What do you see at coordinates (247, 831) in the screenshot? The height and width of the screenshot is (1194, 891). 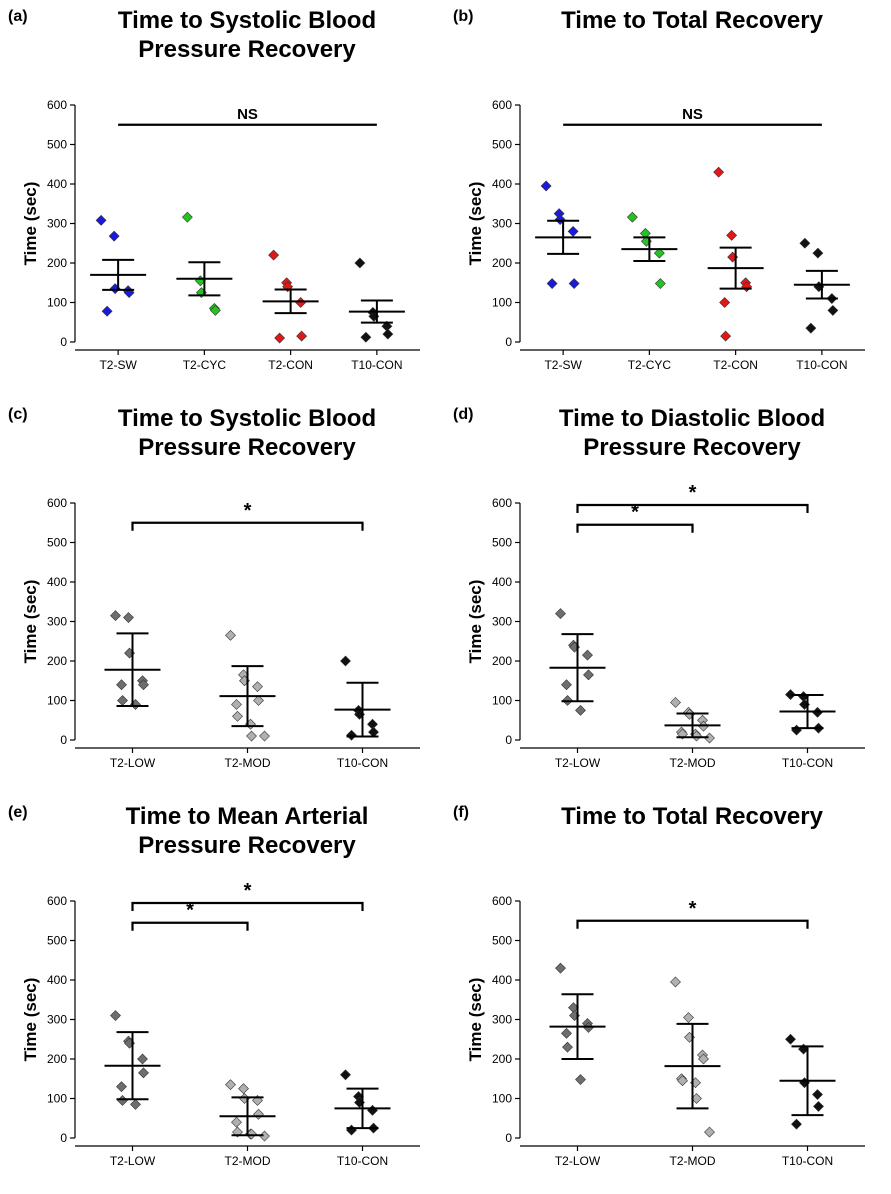 I see `chart-title: Time to Mean Arterial Pressure Recovery` at bounding box center [247, 831].